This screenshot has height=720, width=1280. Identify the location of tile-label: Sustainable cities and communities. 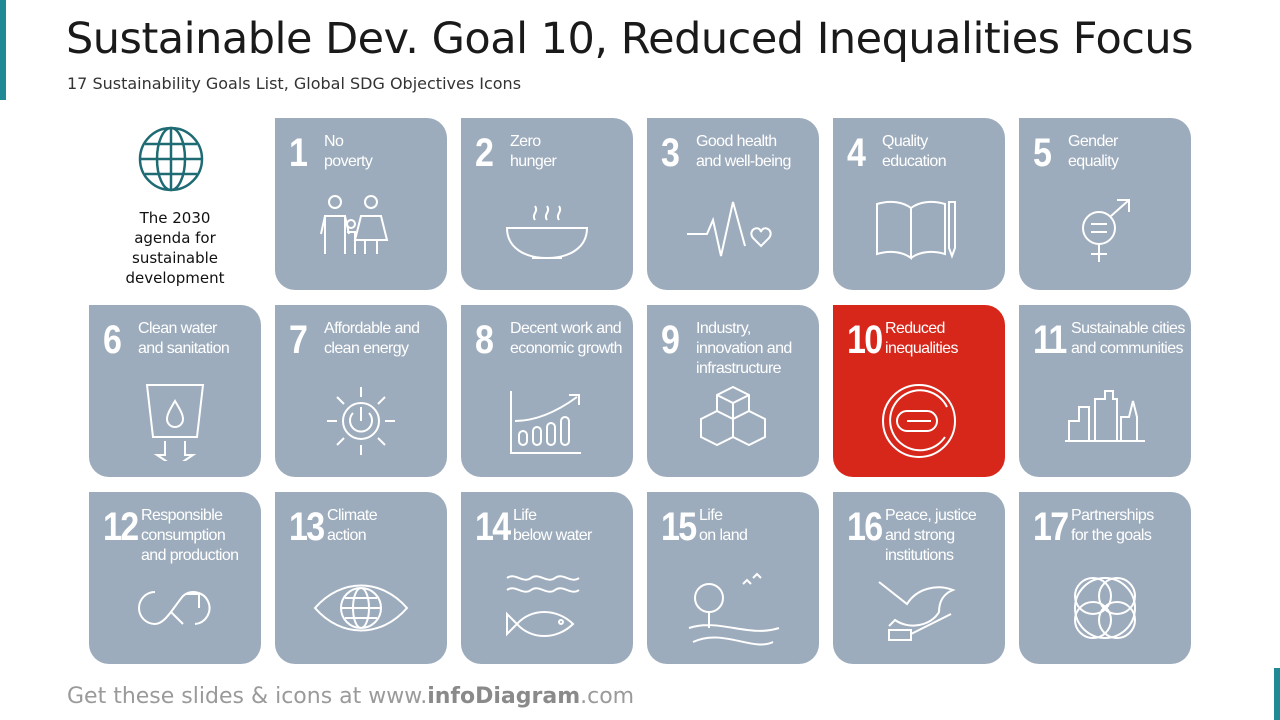
(1128, 338).